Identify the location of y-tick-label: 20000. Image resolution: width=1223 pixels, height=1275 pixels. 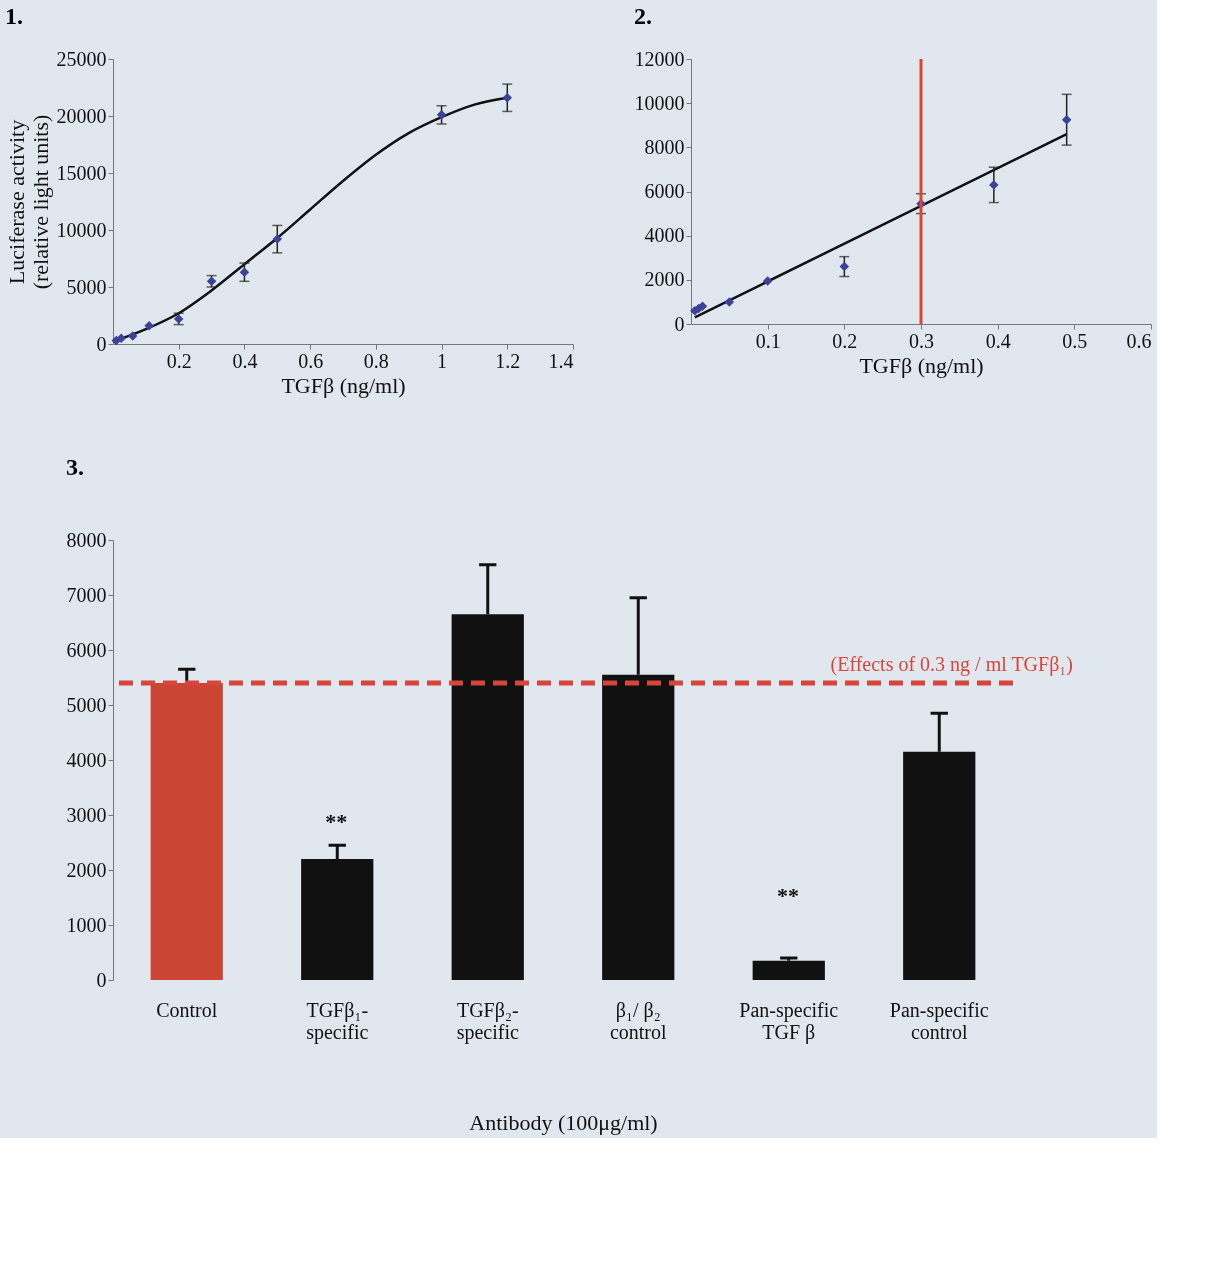
(81, 115).